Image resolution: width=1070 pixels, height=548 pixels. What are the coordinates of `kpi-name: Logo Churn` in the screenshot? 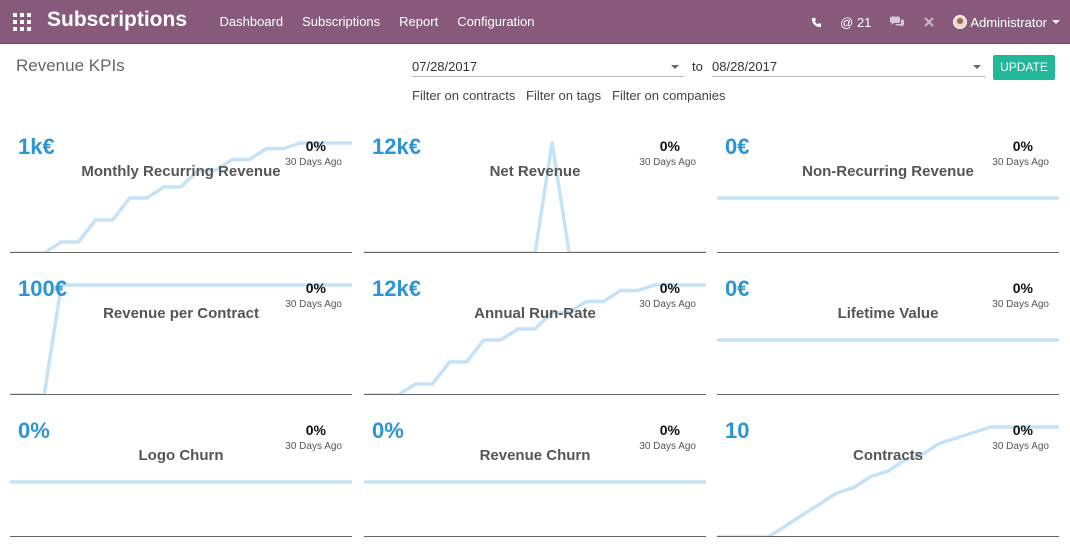 It's located at (181, 455).